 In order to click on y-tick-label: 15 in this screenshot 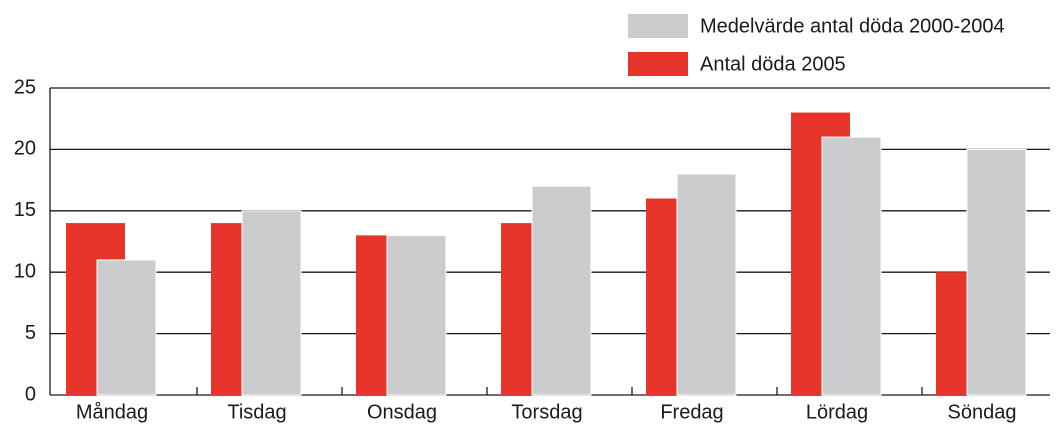, I will do `click(25, 210)`.